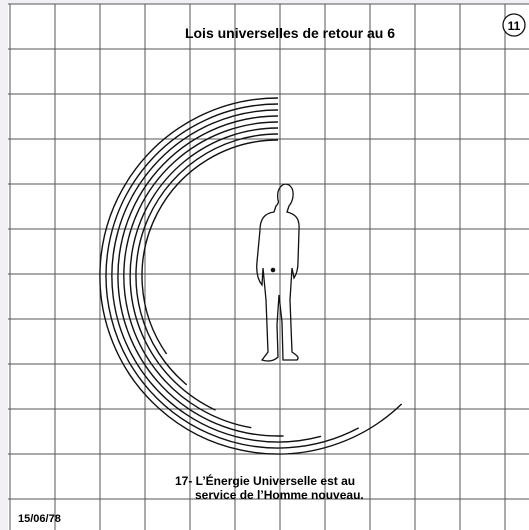 This screenshot has width=529, height=530. Describe the element at coordinates (278, 272) in the screenshot. I see `human-silhouette` at that location.